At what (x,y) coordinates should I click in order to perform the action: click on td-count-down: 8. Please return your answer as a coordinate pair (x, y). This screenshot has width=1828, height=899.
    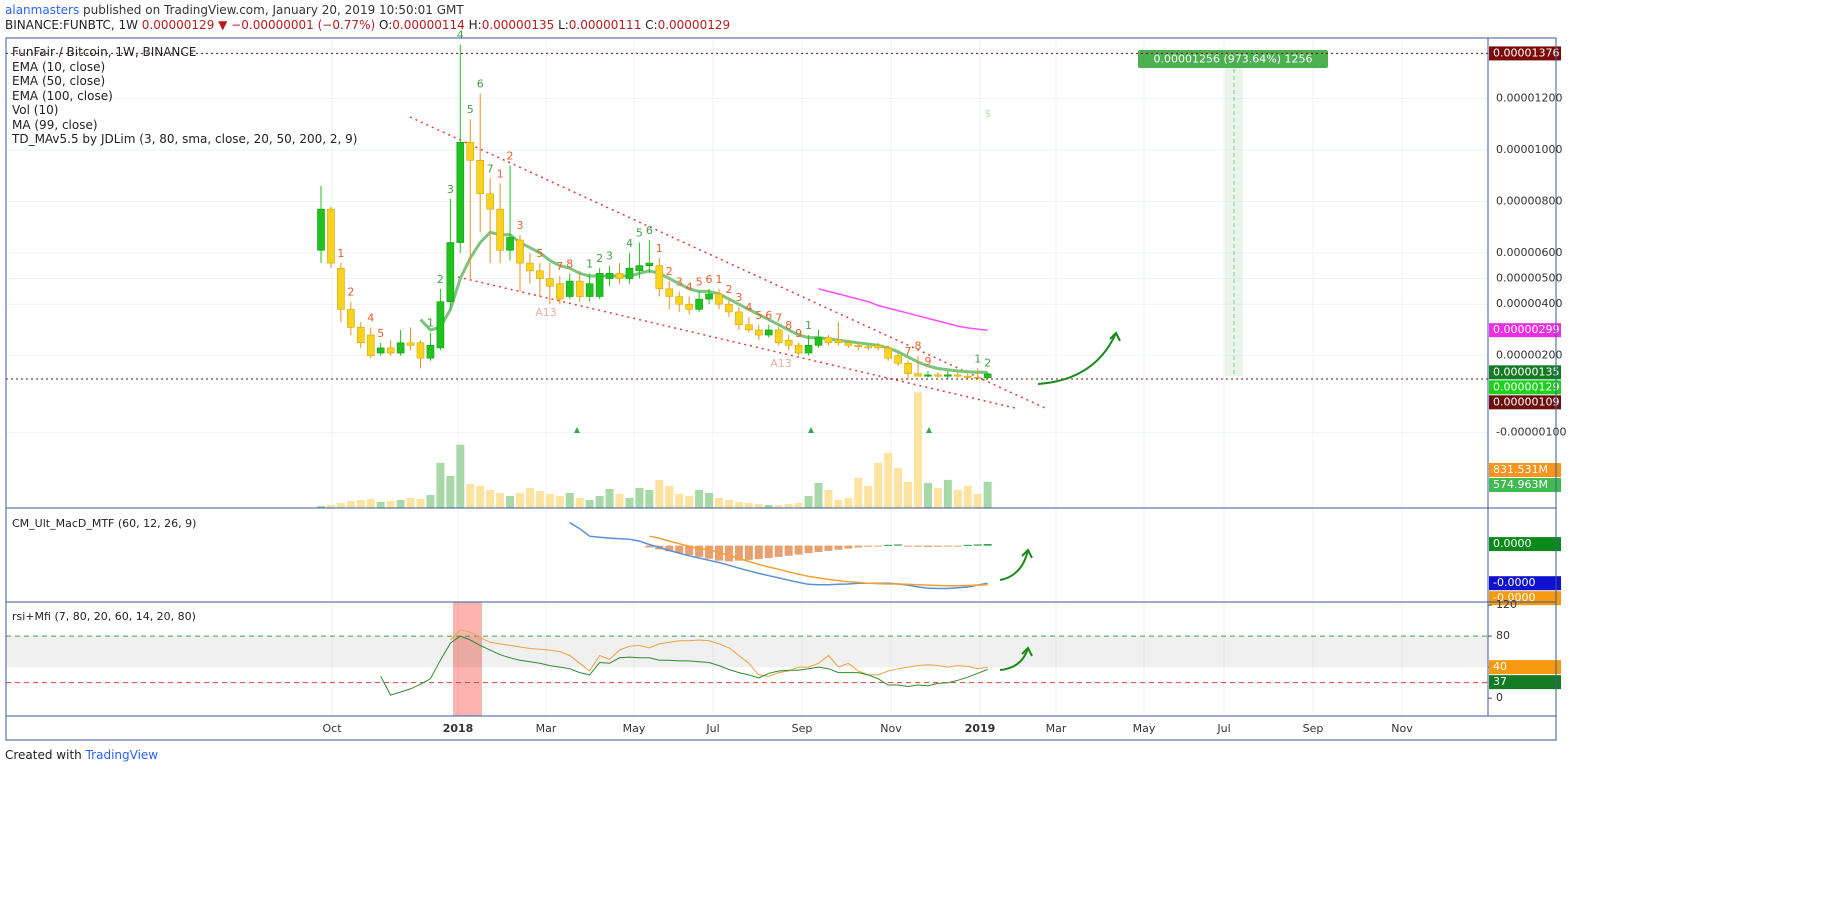
    Looking at the image, I should click on (788, 325).